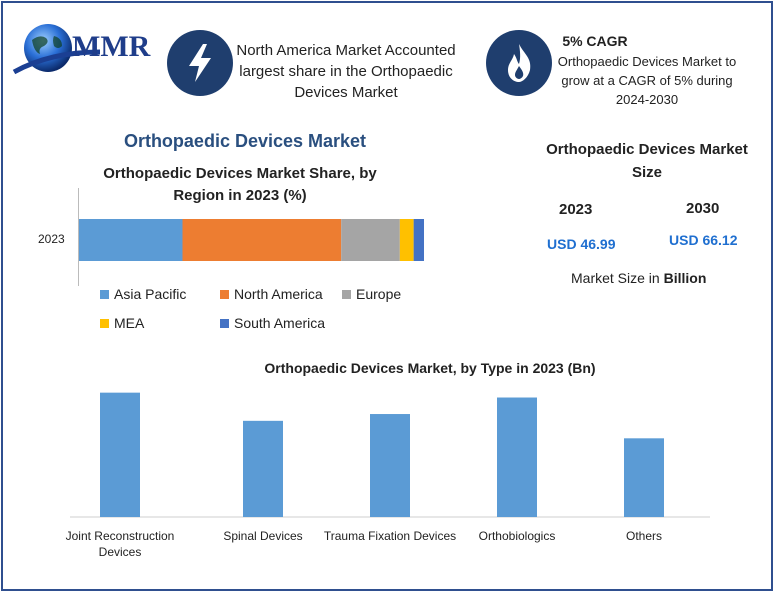 Image resolution: width=776 pixels, height=595 pixels. What do you see at coordinates (519, 63) in the screenshot?
I see `flame-icon` at bounding box center [519, 63].